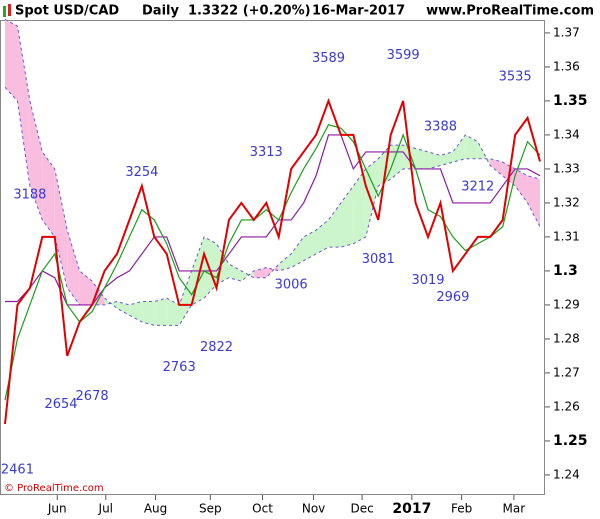 This screenshot has height=519, width=600. Describe the element at coordinates (403, 55) in the screenshot. I see `annotation: 3599` at that location.